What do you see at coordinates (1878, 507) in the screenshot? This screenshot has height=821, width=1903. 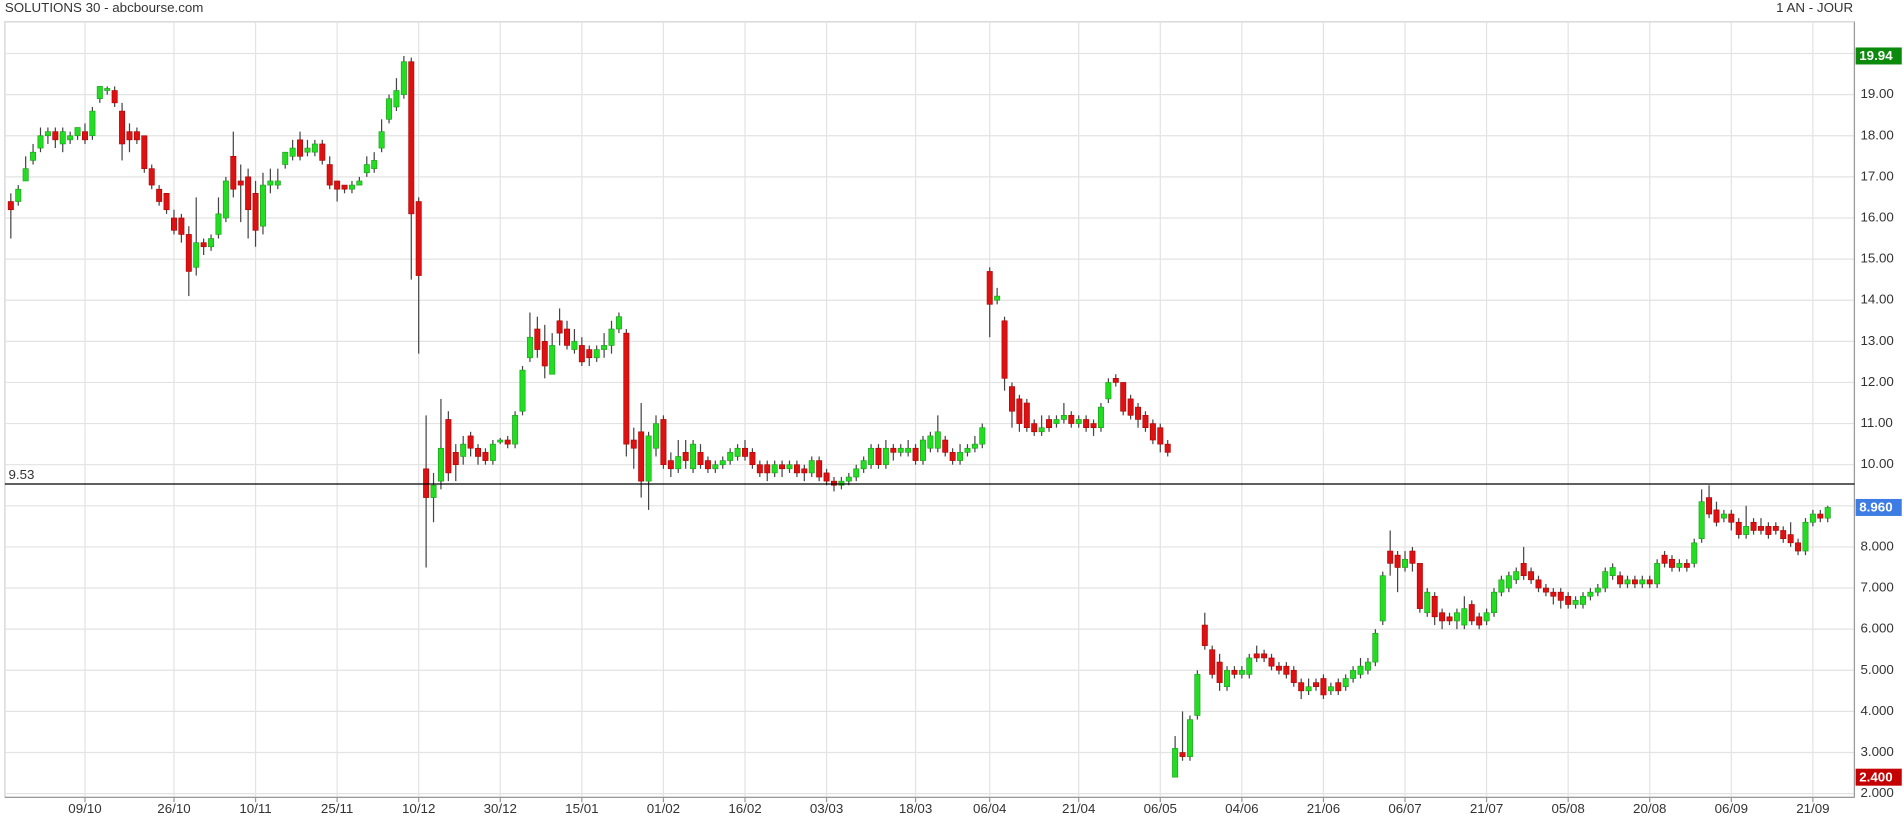 I see `price-marker` at bounding box center [1878, 507].